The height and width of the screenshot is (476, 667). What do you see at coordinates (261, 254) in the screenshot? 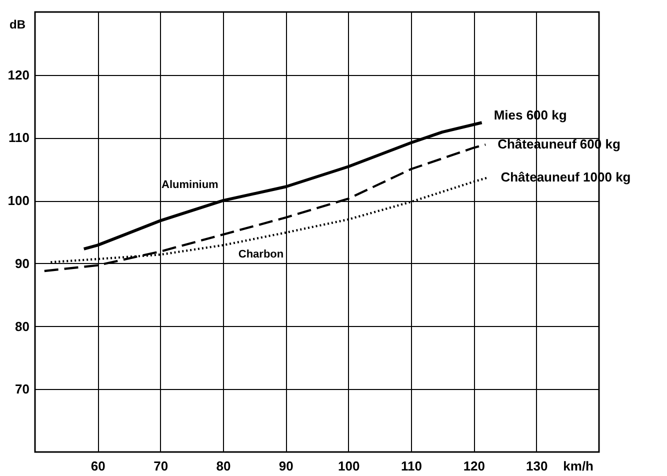
I see `annotation: Charbon` at bounding box center [261, 254].